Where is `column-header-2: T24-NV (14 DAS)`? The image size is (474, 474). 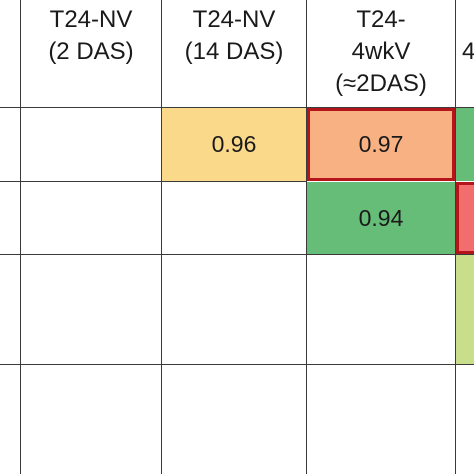 column-header-2: T24-NV (14 DAS) is located at coordinates (234, 36).